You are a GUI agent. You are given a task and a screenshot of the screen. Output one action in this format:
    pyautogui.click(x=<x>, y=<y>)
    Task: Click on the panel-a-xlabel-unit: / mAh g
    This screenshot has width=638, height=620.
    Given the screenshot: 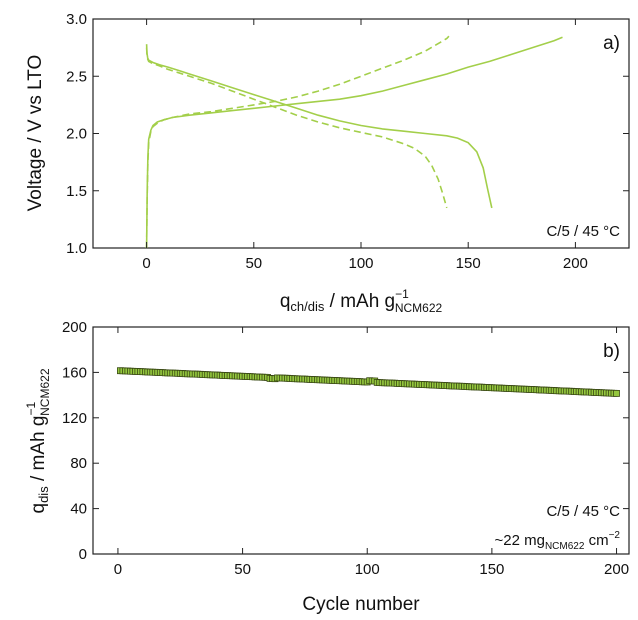 What is the action you would take?
    pyautogui.click(x=359, y=301)
    